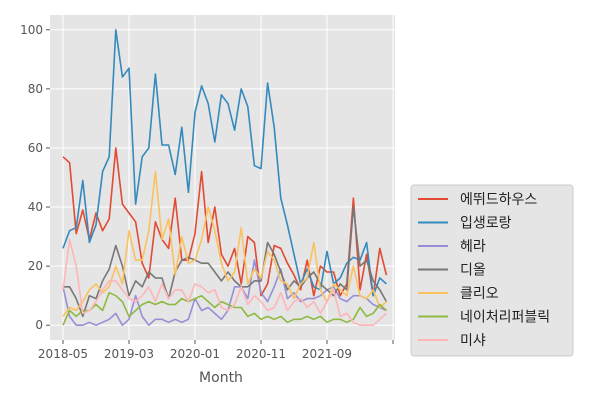 Image resolution: width=600 pixels, height=400 pixels. What do you see at coordinates (39, 325) in the screenshot?
I see `y-tick-label: 0` at bounding box center [39, 325].